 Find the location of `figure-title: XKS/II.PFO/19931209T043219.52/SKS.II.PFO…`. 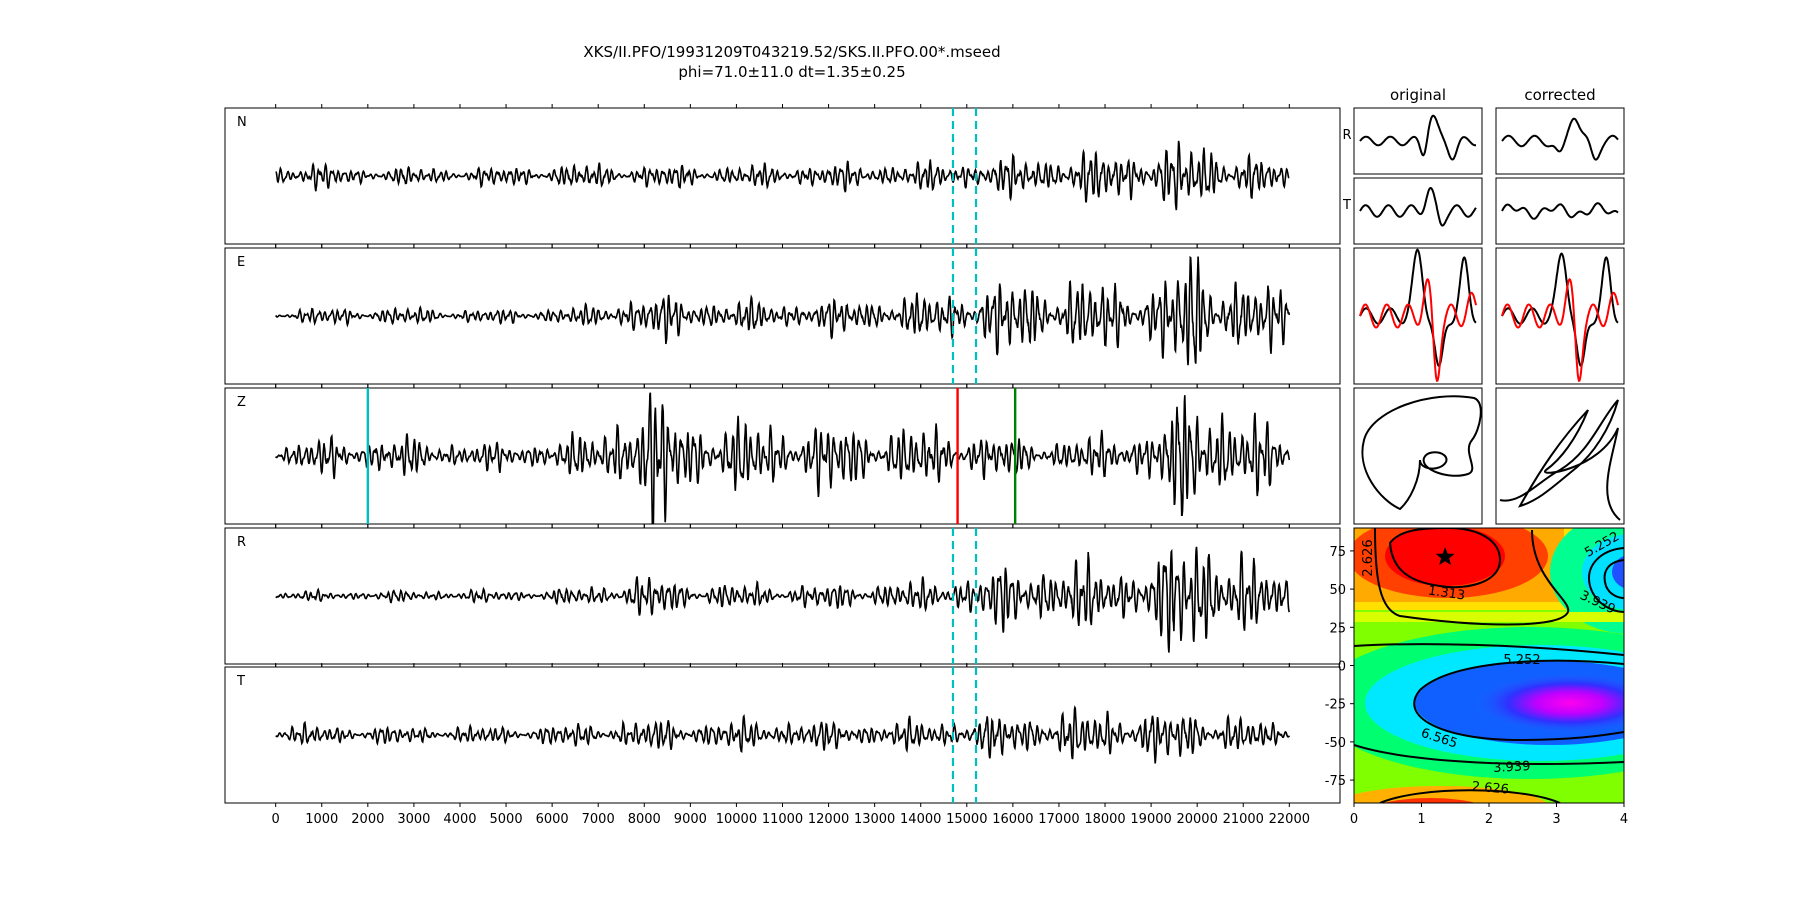

figure-title: XKS/II.PFO/19931209T043219.52/SKS.II.PFO… is located at coordinates (791, 52).